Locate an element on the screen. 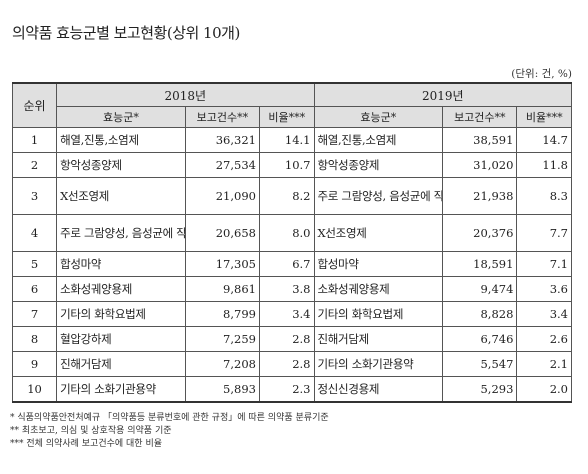  ratio-2018-cell: 2.3 is located at coordinates (286, 389).